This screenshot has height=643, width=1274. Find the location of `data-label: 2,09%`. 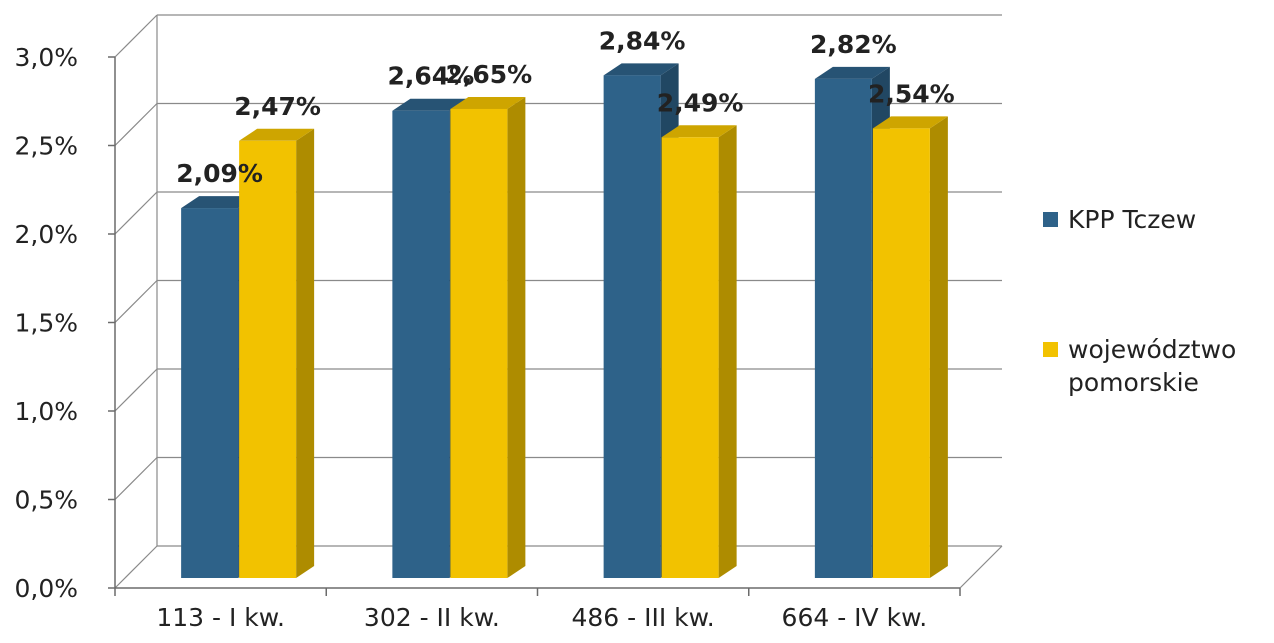

data-label: 2,09% is located at coordinates (219, 173).